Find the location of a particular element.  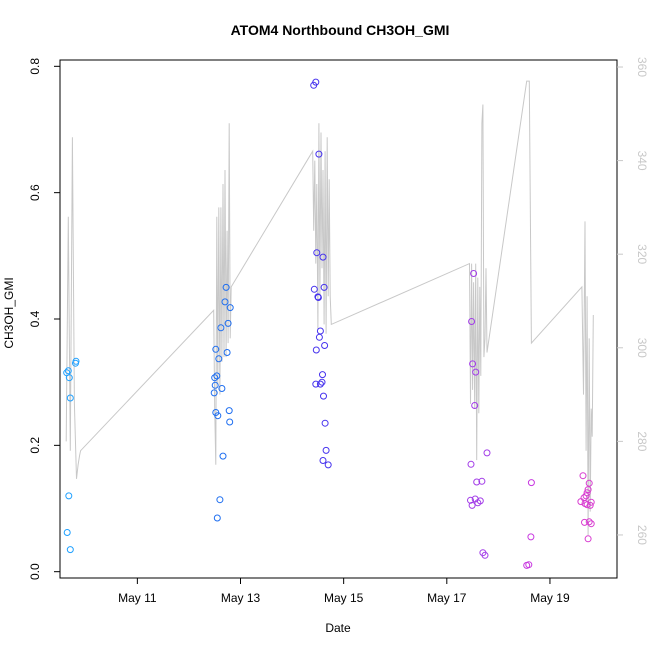

y-tick-label-1: 0.2 is located at coordinates (35, 445).